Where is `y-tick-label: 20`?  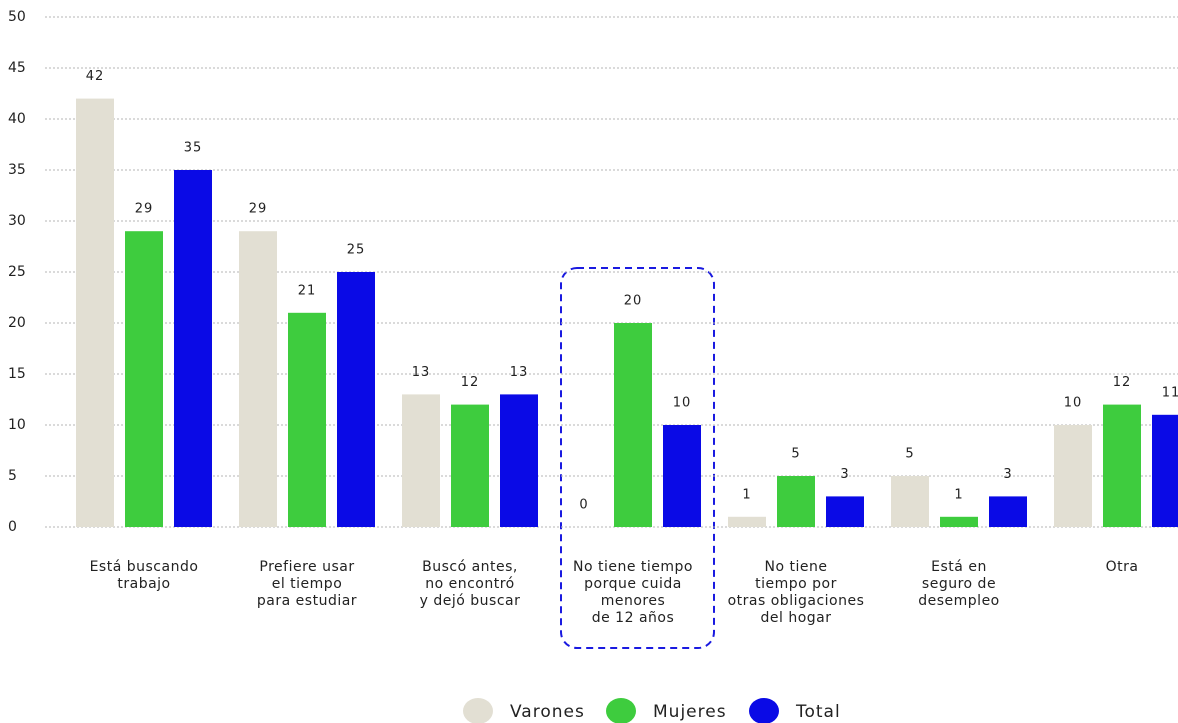
y-tick-label: 20 is located at coordinates (17, 323).